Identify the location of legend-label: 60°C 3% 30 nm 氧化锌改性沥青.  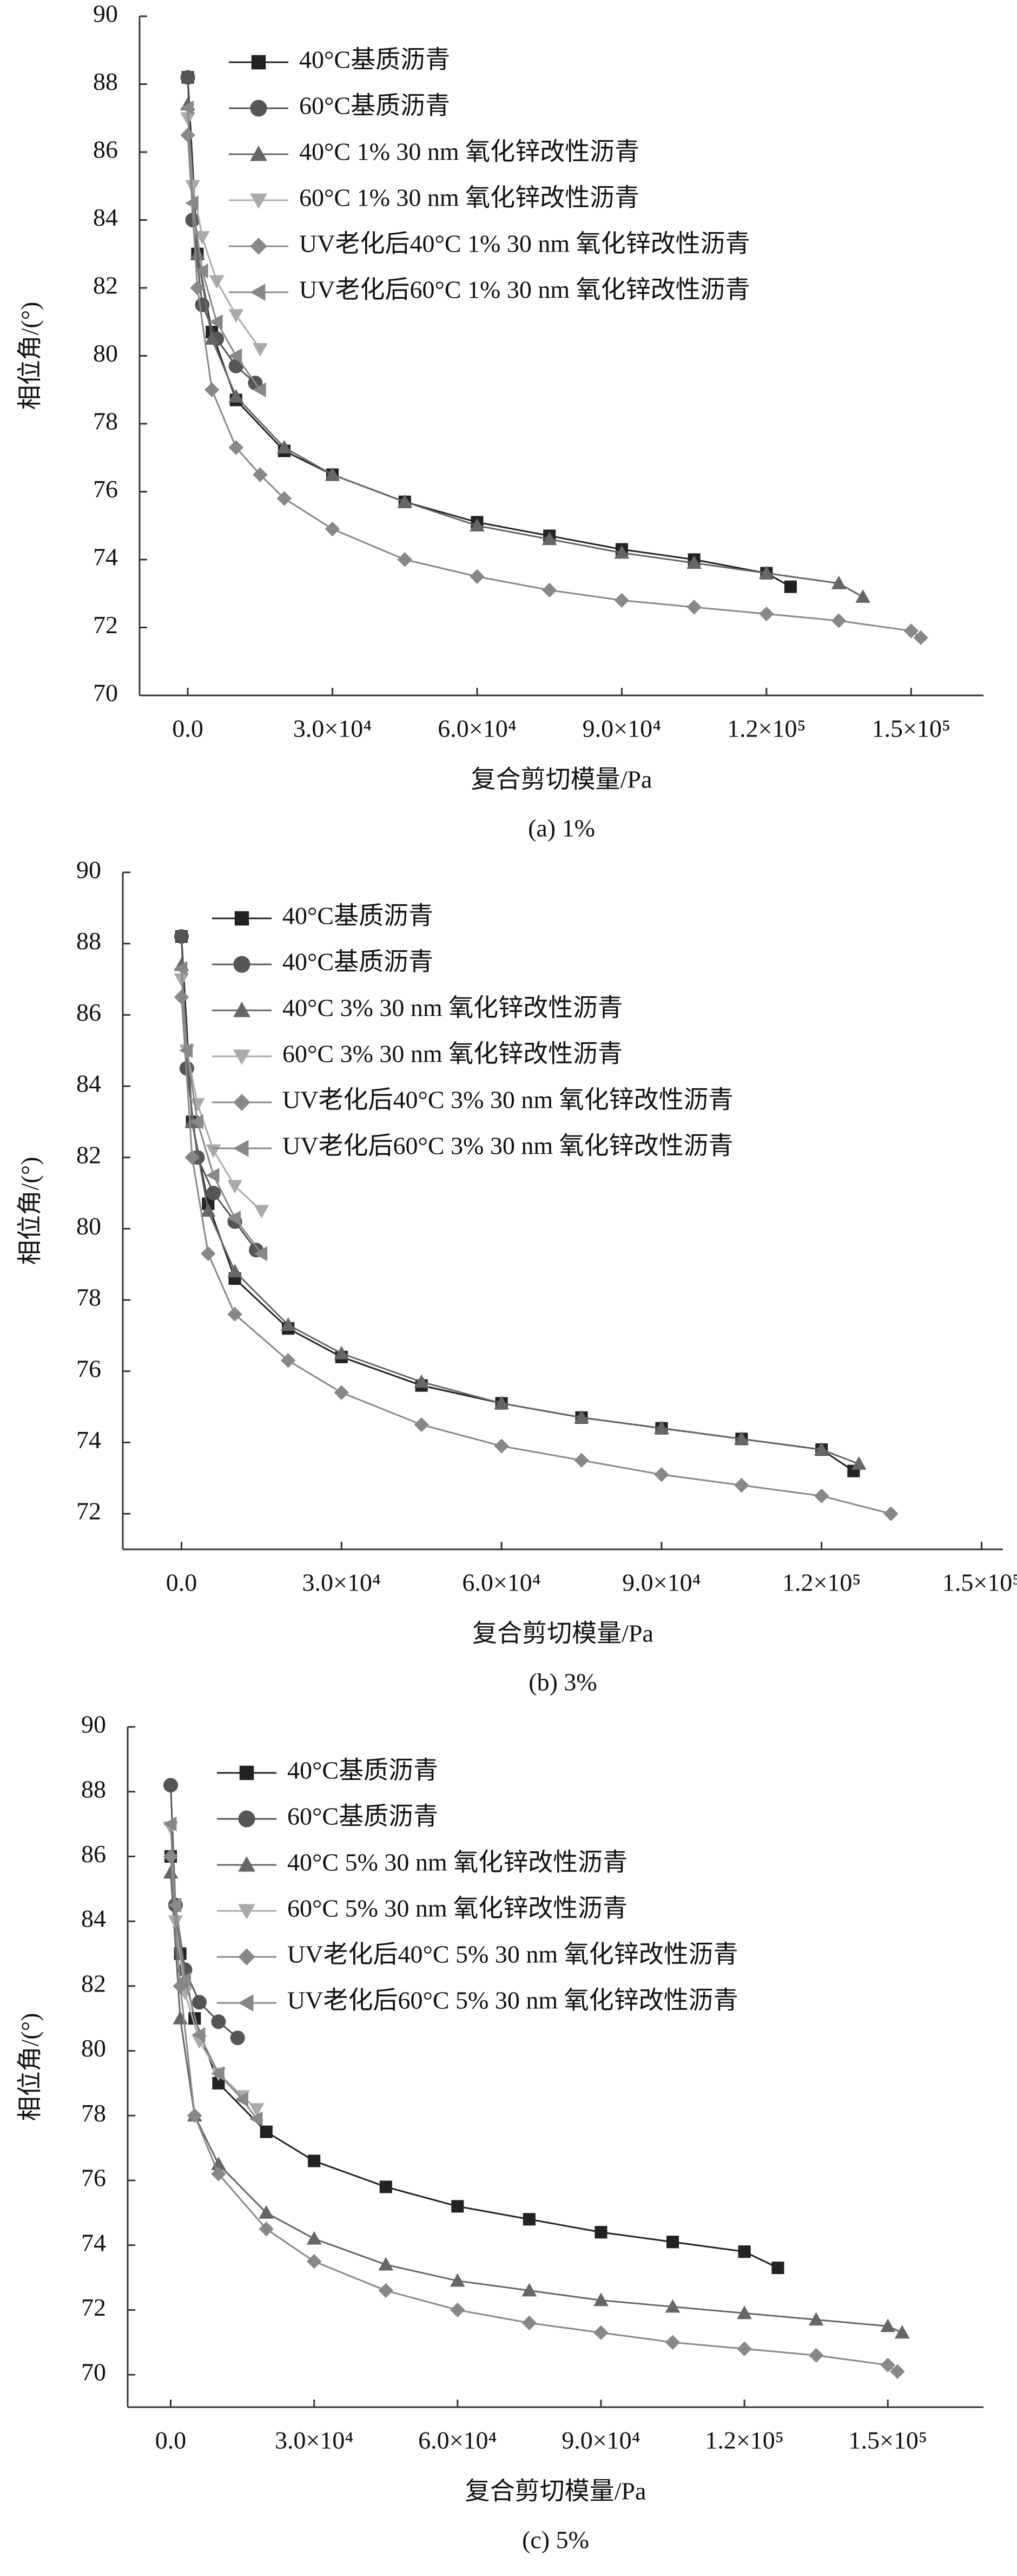
(452, 1054).